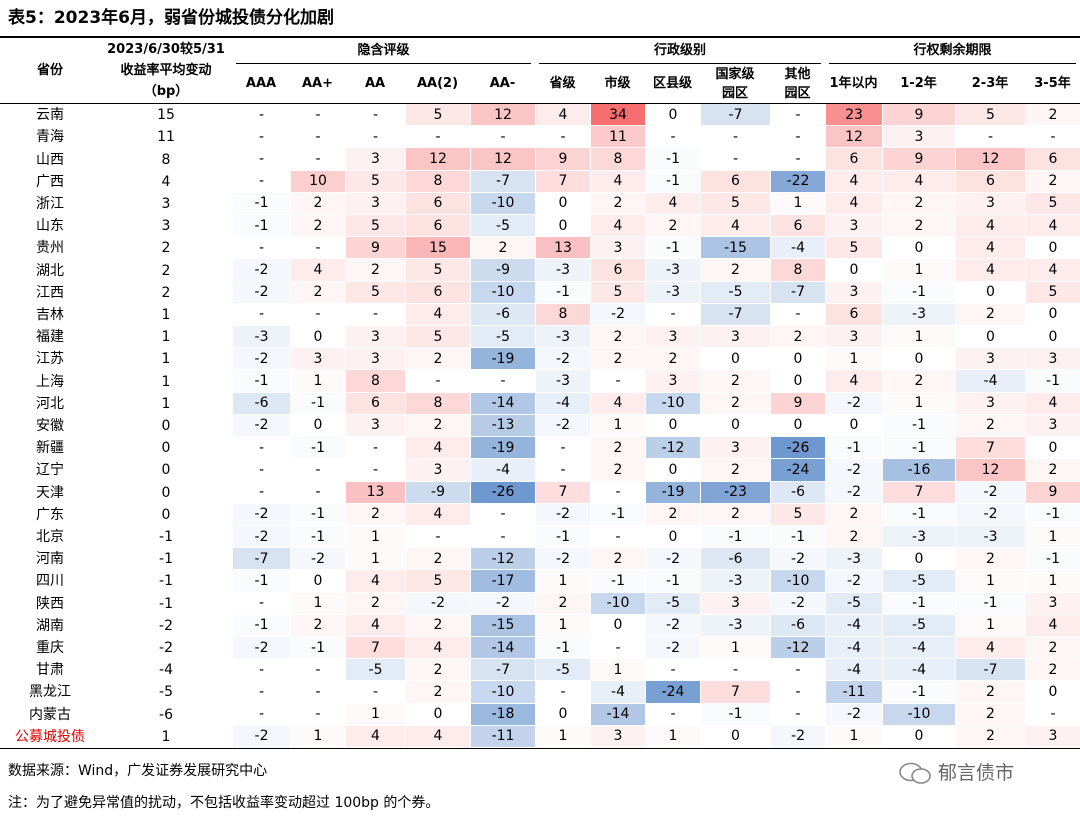  What do you see at coordinates (166, 91) in the screenshot?
I see `header-avg: （bp）` at bounding box center [166, 91].